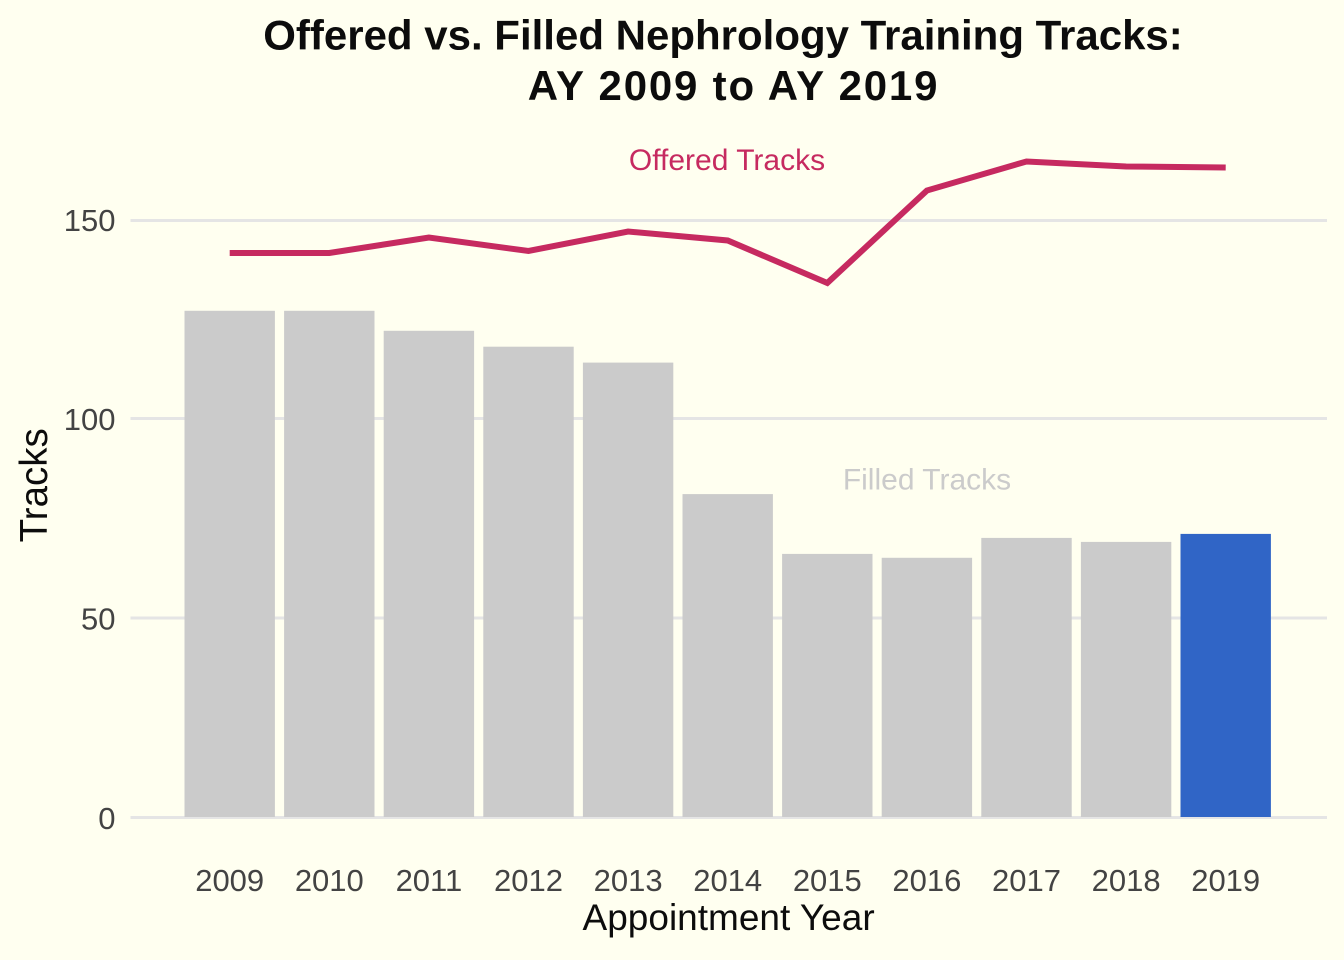 Image resolution: width=1344 pixels, height=960 pixels. What do you see at coordinates (628, 880) in the screenshot?
I see `svg-text: 2013` at bounding box center [628, 880].